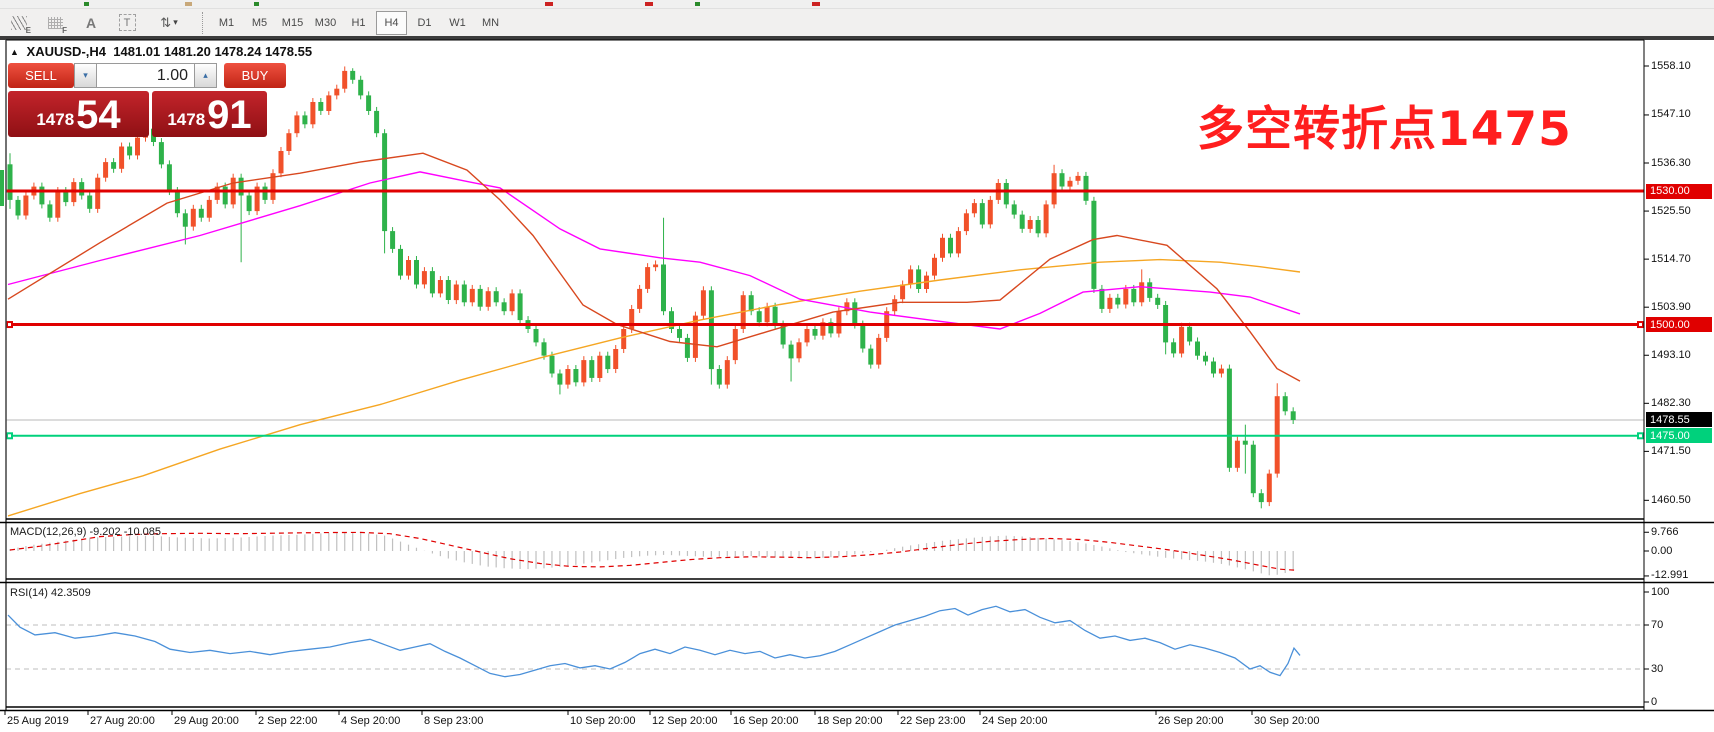  Describe the element at coordinates (255, 75) in the screenshot. I see `buy-button: BUY` at that location.